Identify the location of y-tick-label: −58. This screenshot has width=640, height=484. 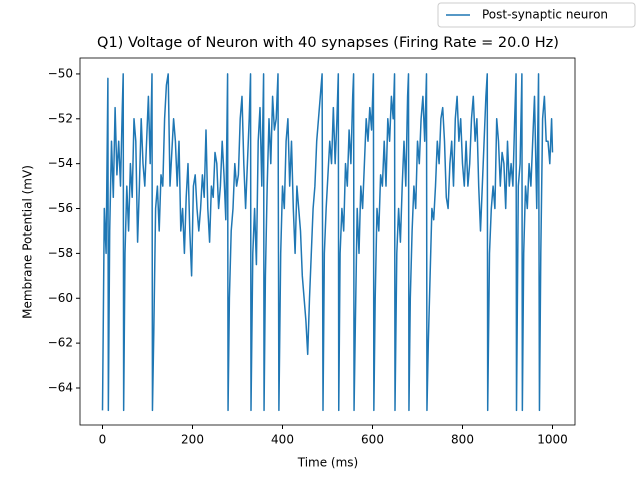
(60, 253).